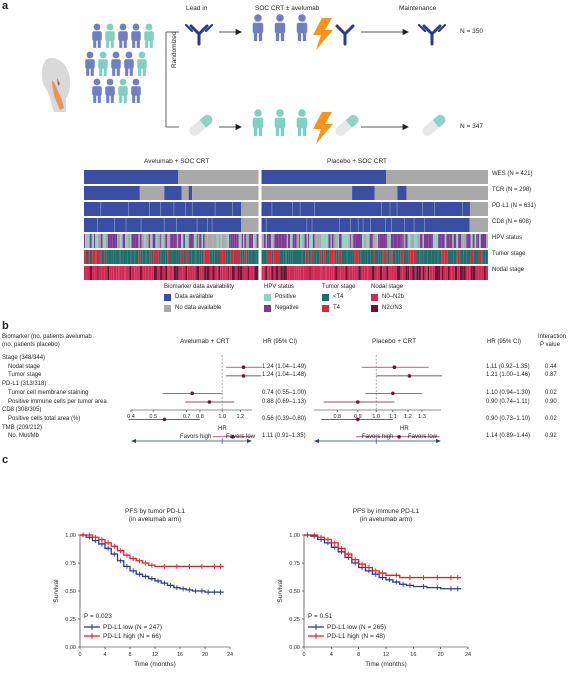  Describe the element at coordinates (394, 341) in the screenshot. I see `forest-arm-title-placebo: Placebo + CRT` at that location.